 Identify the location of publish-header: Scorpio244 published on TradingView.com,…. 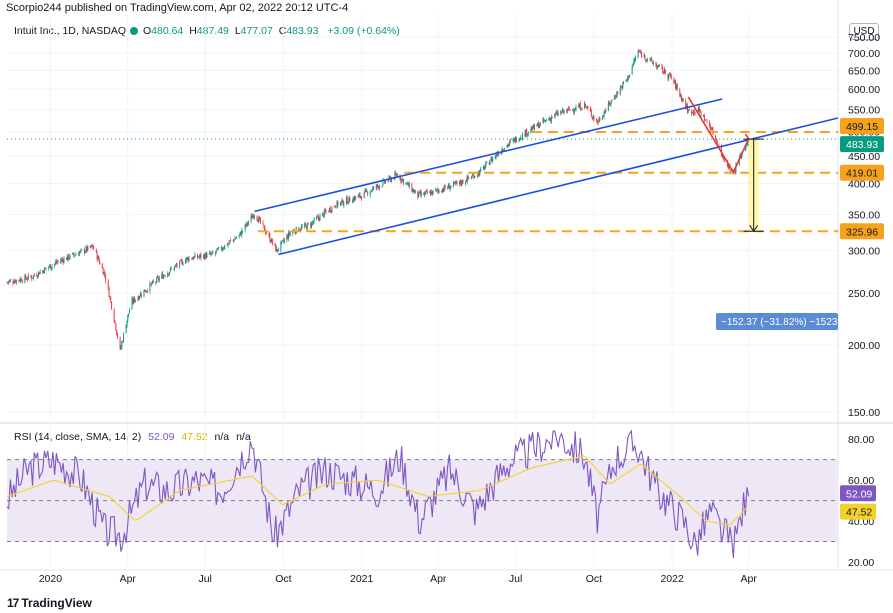
(177, 8).